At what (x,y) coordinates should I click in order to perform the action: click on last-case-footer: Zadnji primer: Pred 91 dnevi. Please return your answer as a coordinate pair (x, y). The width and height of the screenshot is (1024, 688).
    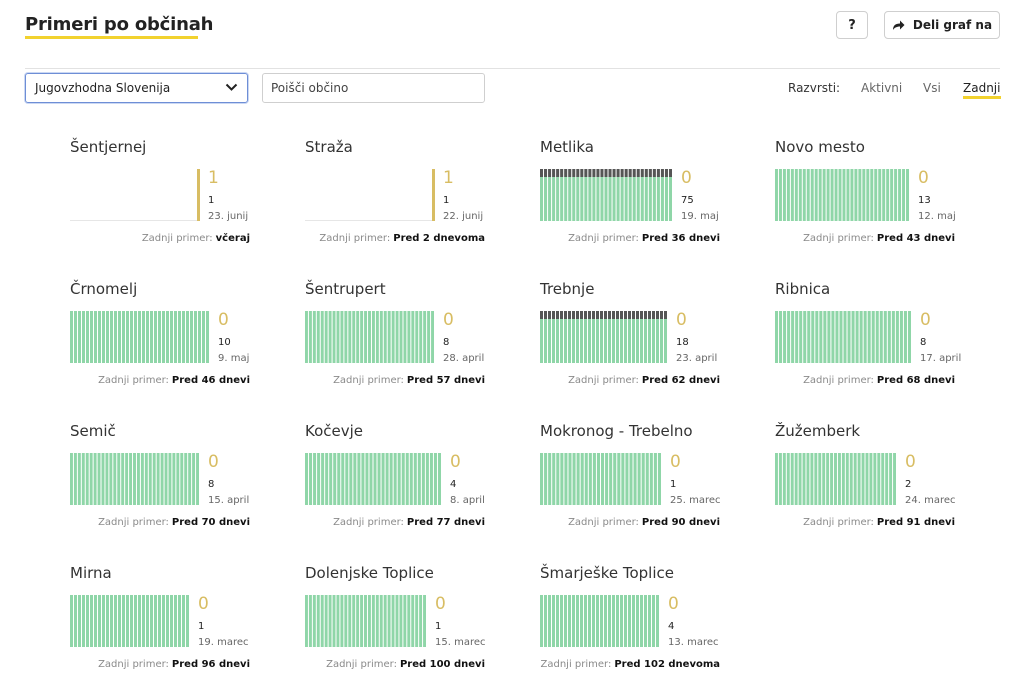
    Looking at the image, I should click on (865, 522).